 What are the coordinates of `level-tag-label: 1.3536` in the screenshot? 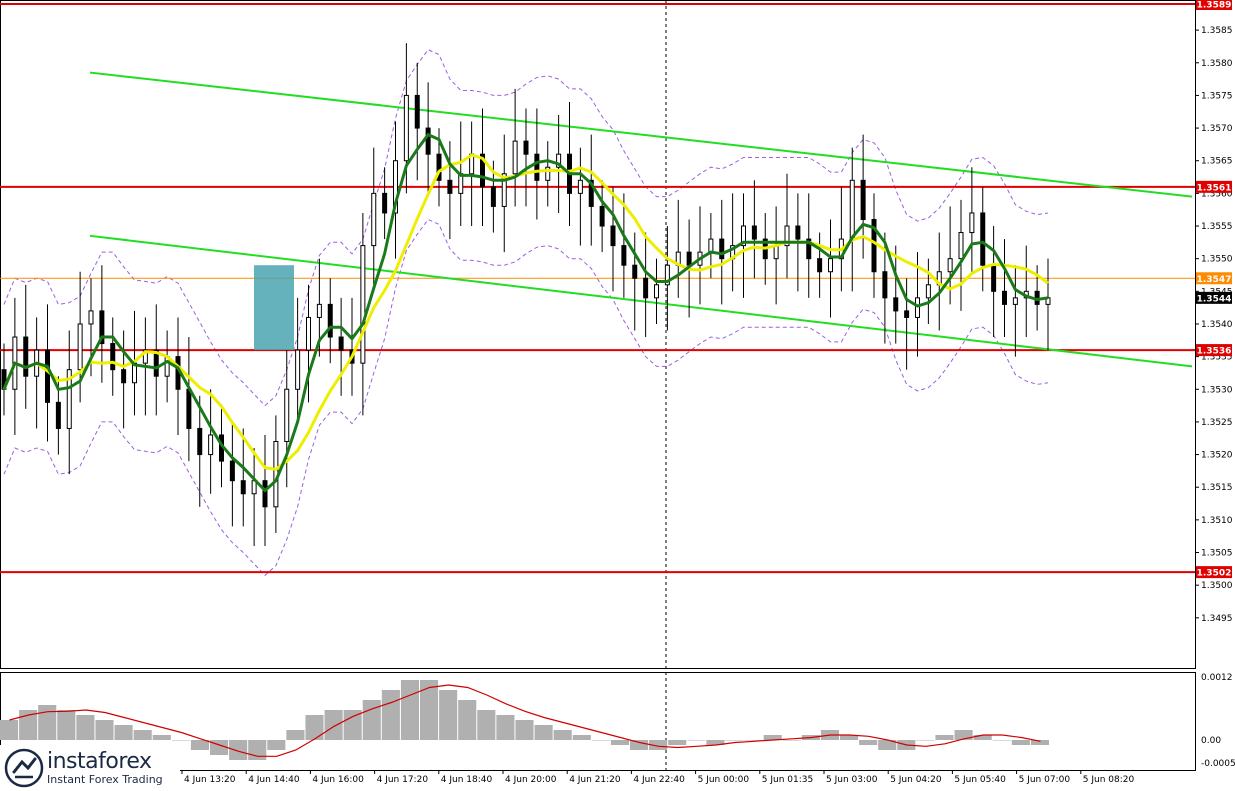 It's located at (1214, 352).